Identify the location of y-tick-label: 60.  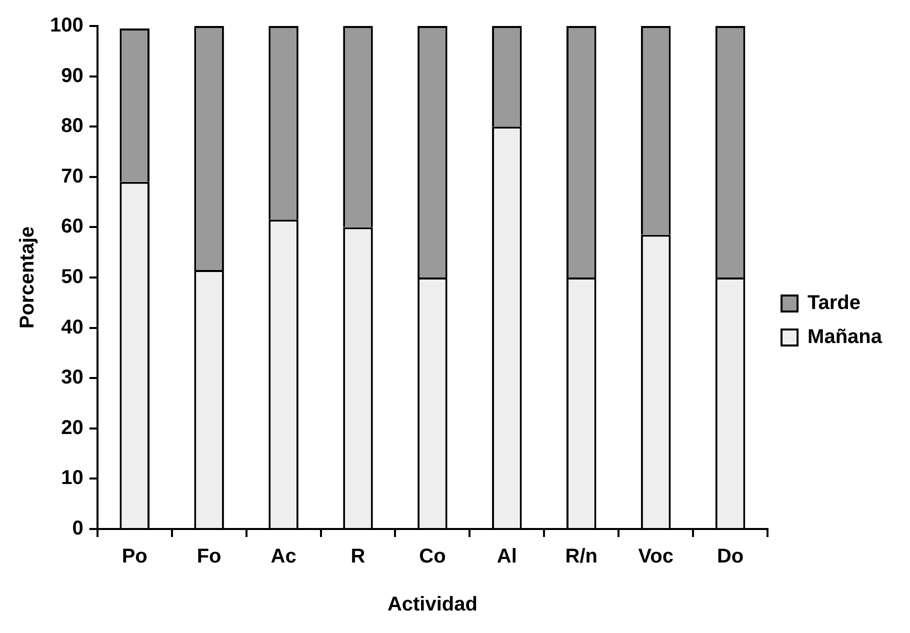
(72, 227).